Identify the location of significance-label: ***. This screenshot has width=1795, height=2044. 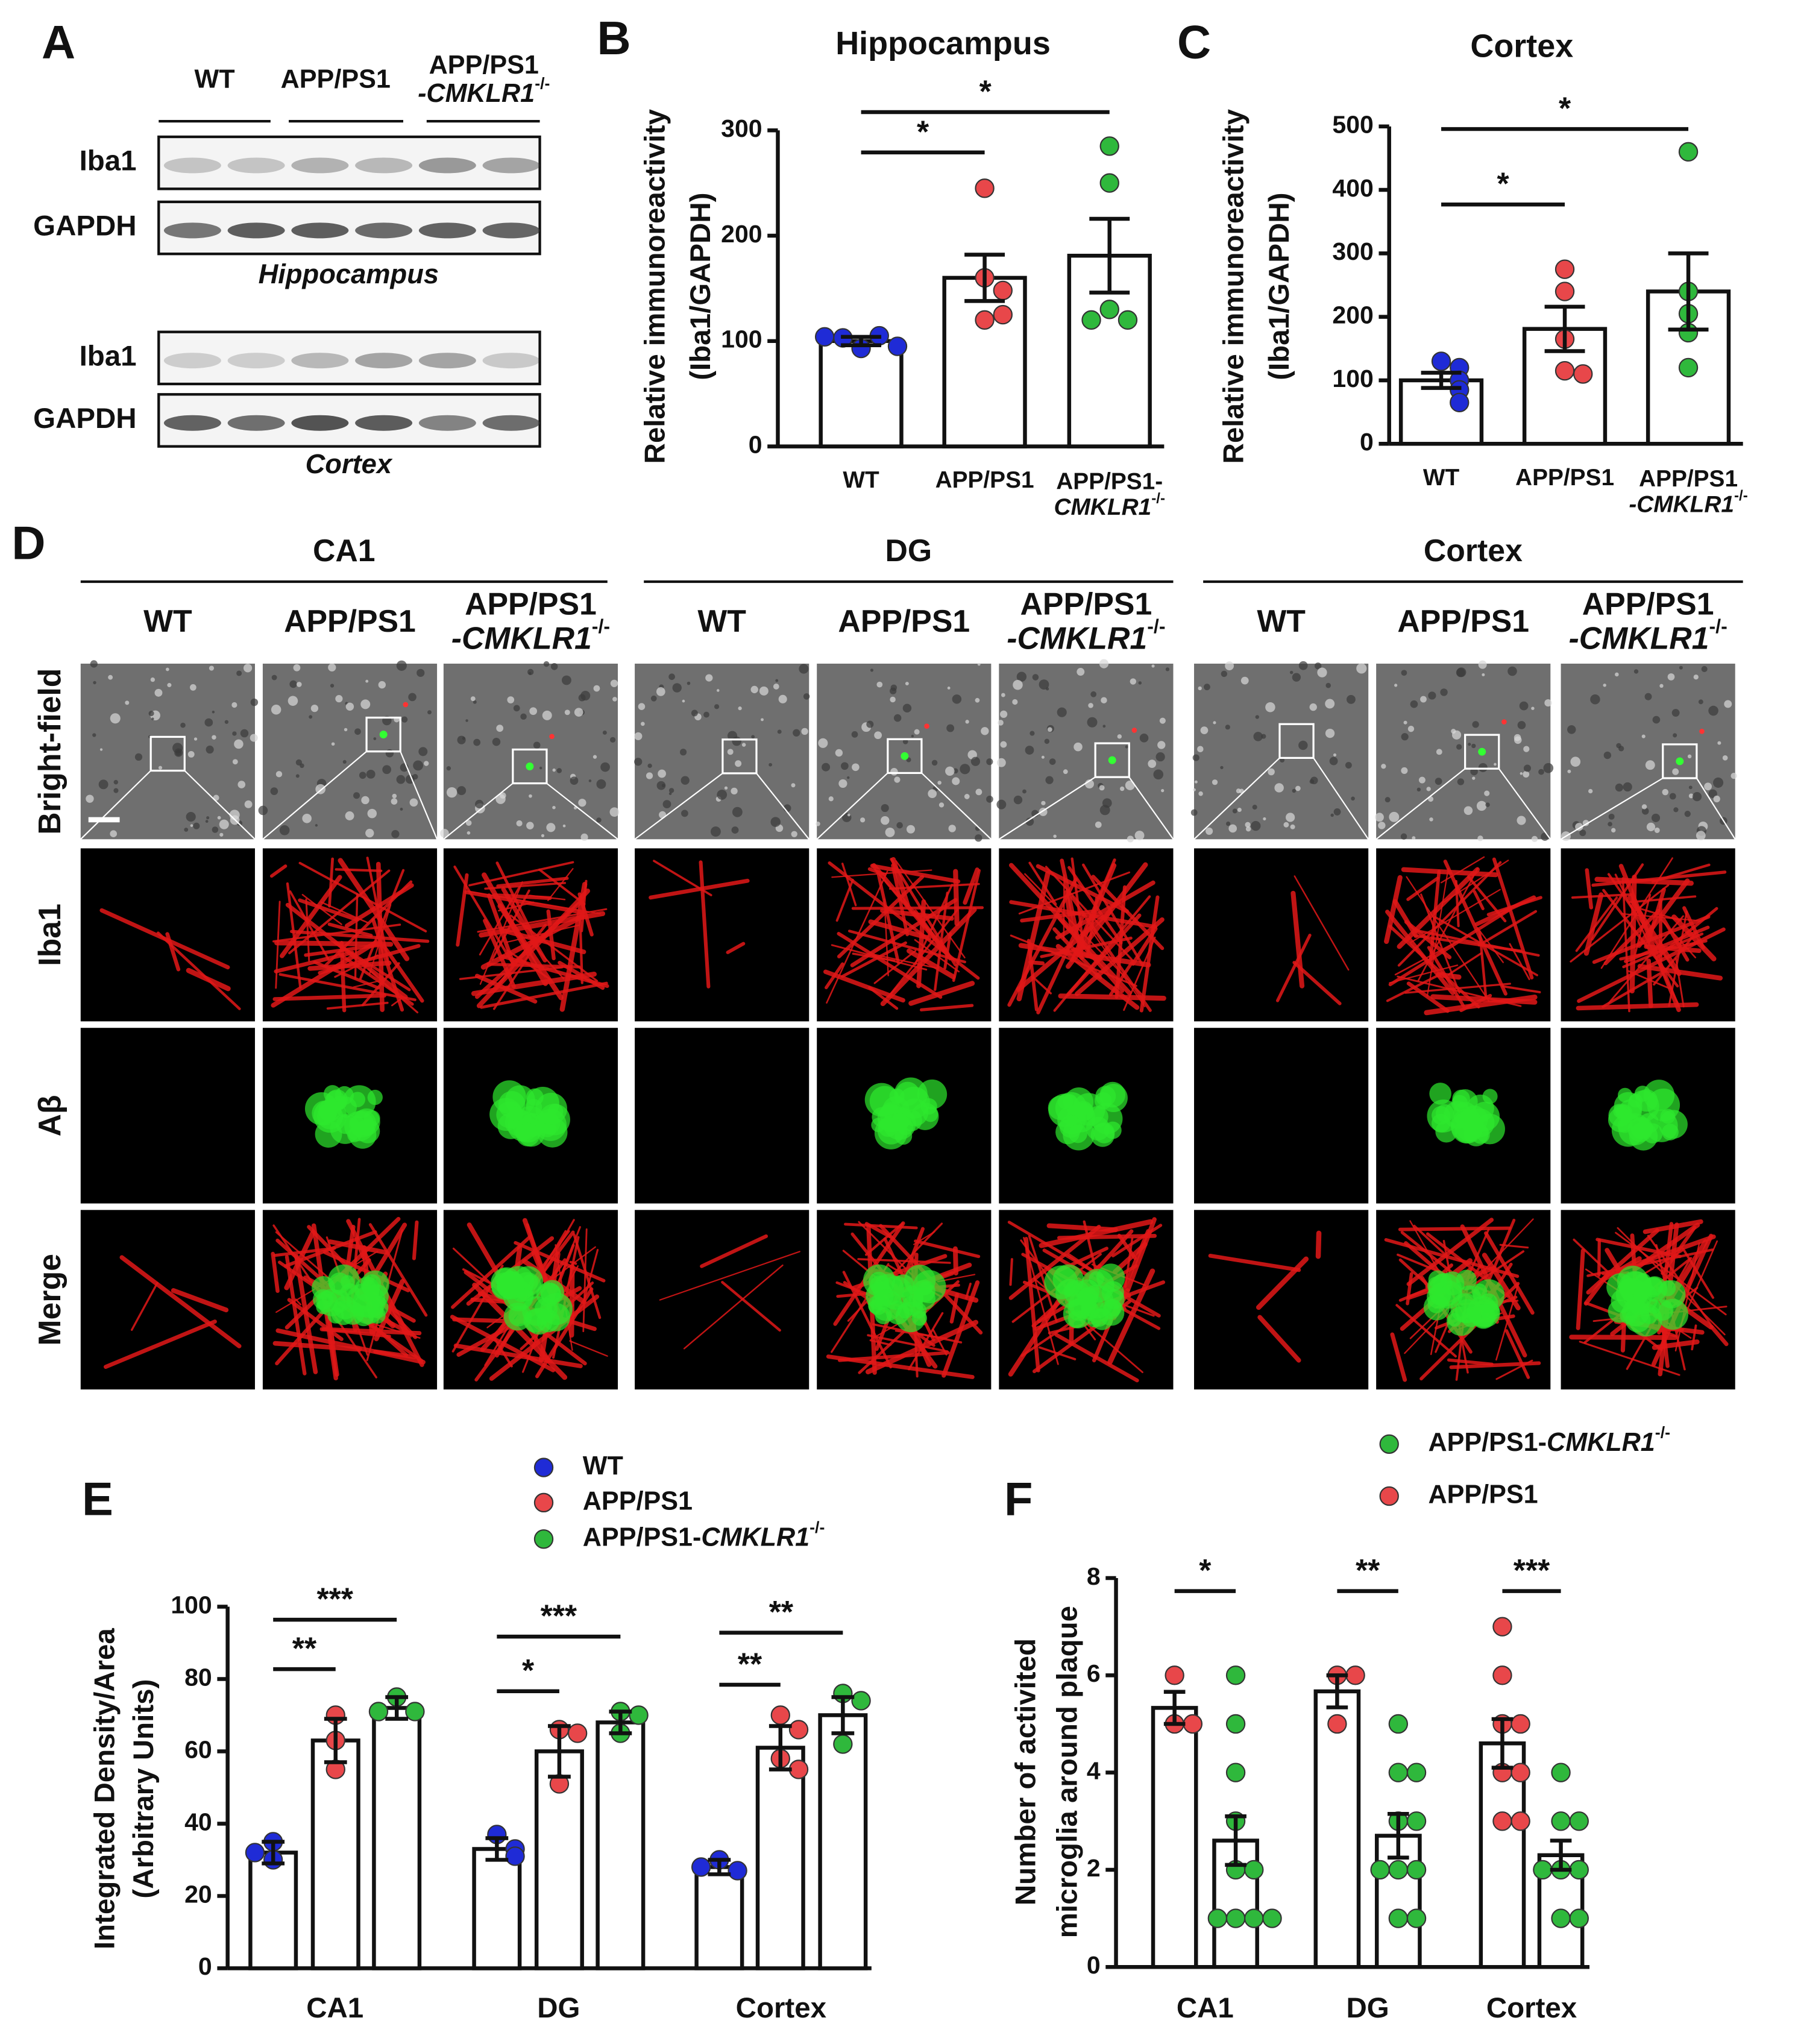
(1532, 1571).